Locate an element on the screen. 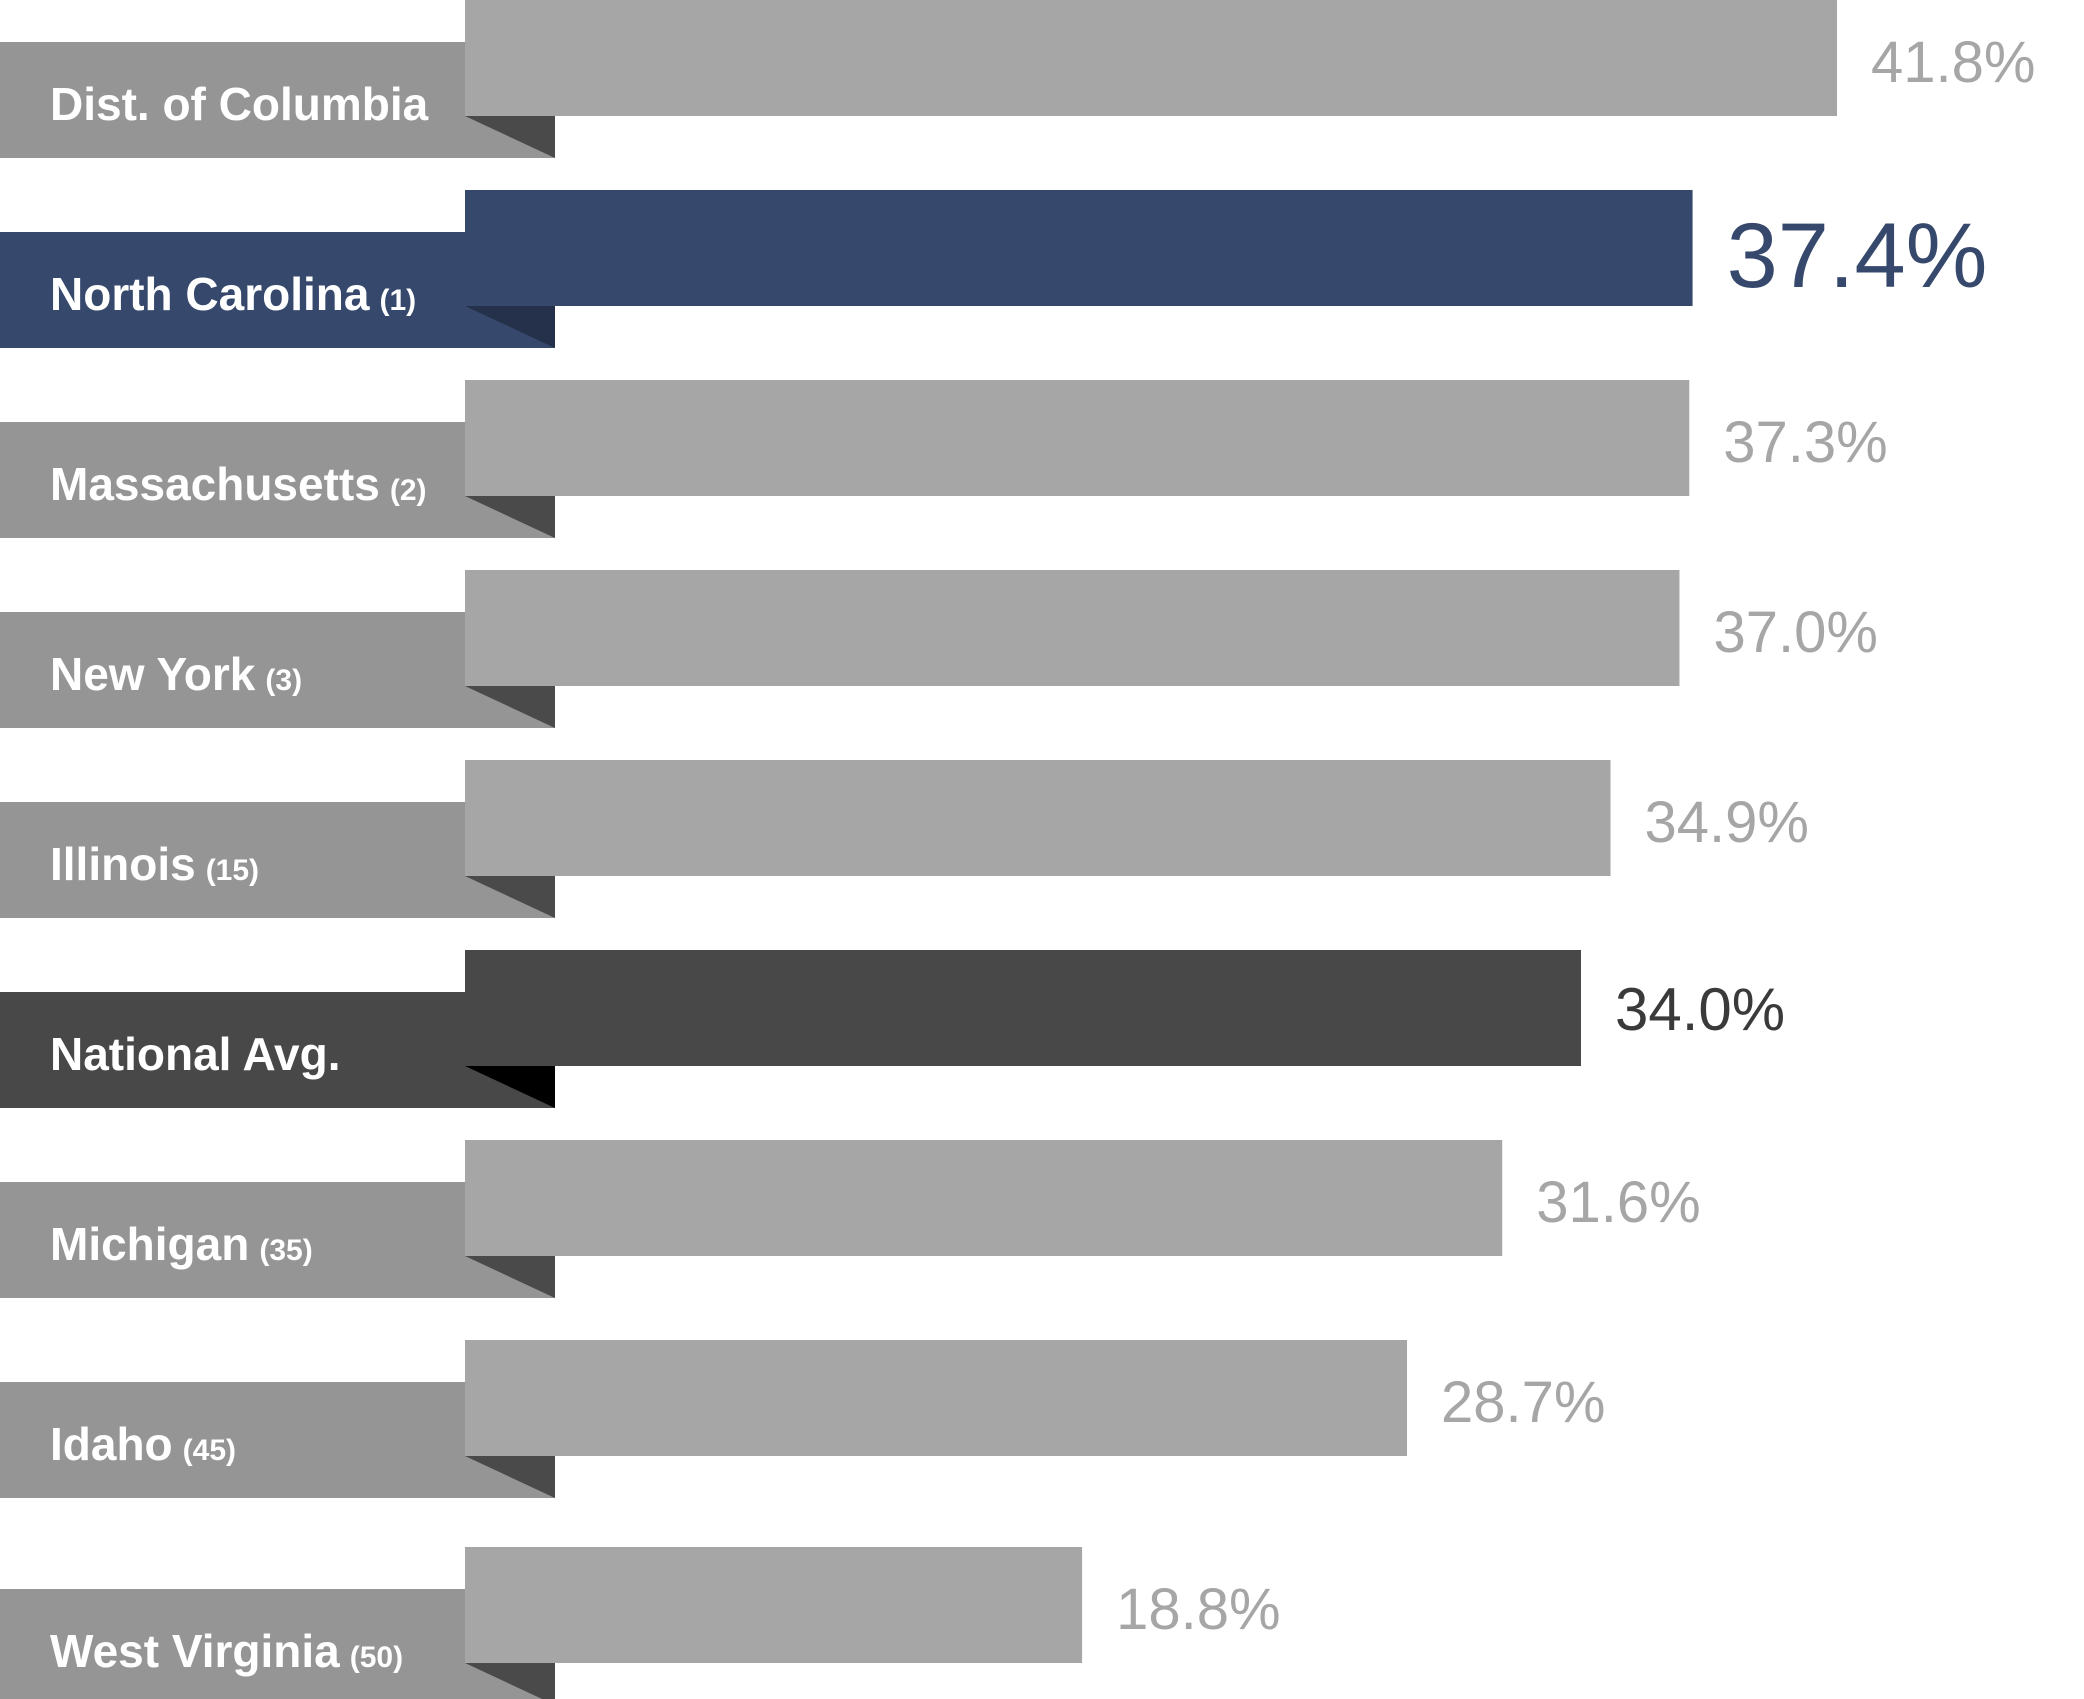  category-rank: (15) is located at coordinates (232, 870).